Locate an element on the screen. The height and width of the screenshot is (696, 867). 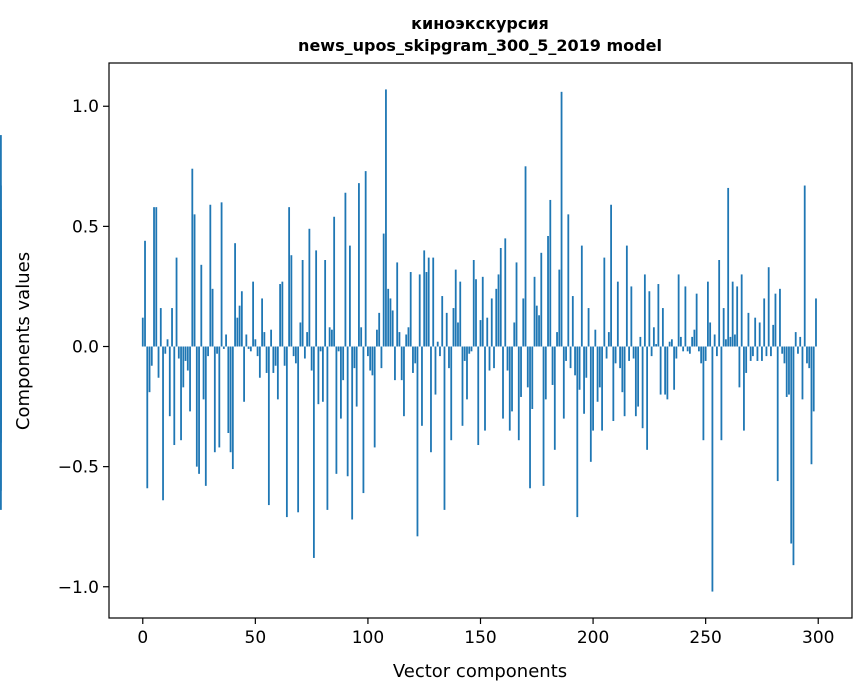
chart-title: киноэкскурсия is located at coordinates (480, 23).